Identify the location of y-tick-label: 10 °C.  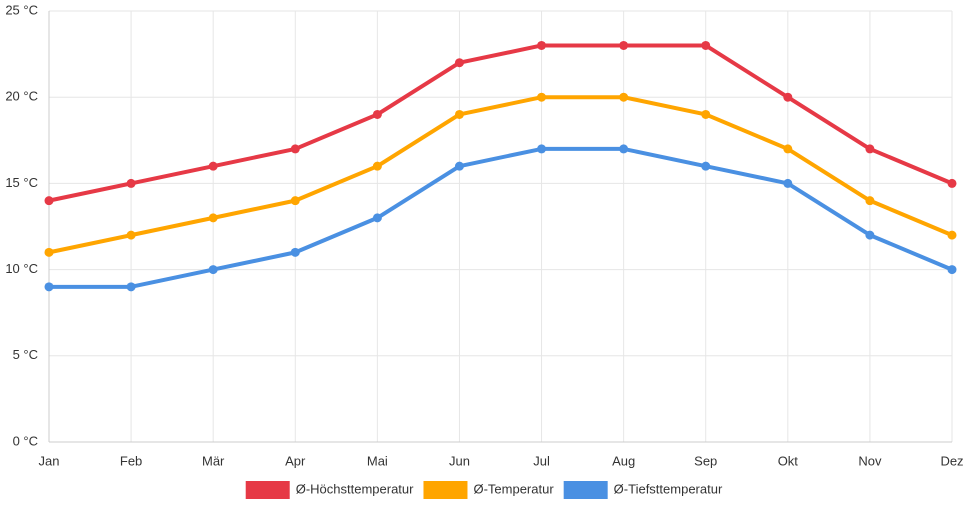
(21, 268).